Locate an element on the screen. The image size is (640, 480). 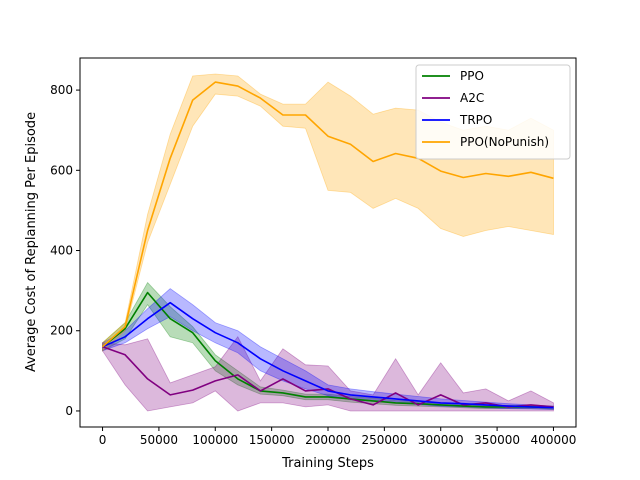
x-tick-label: 100000 is located at coordinates (215, 440).